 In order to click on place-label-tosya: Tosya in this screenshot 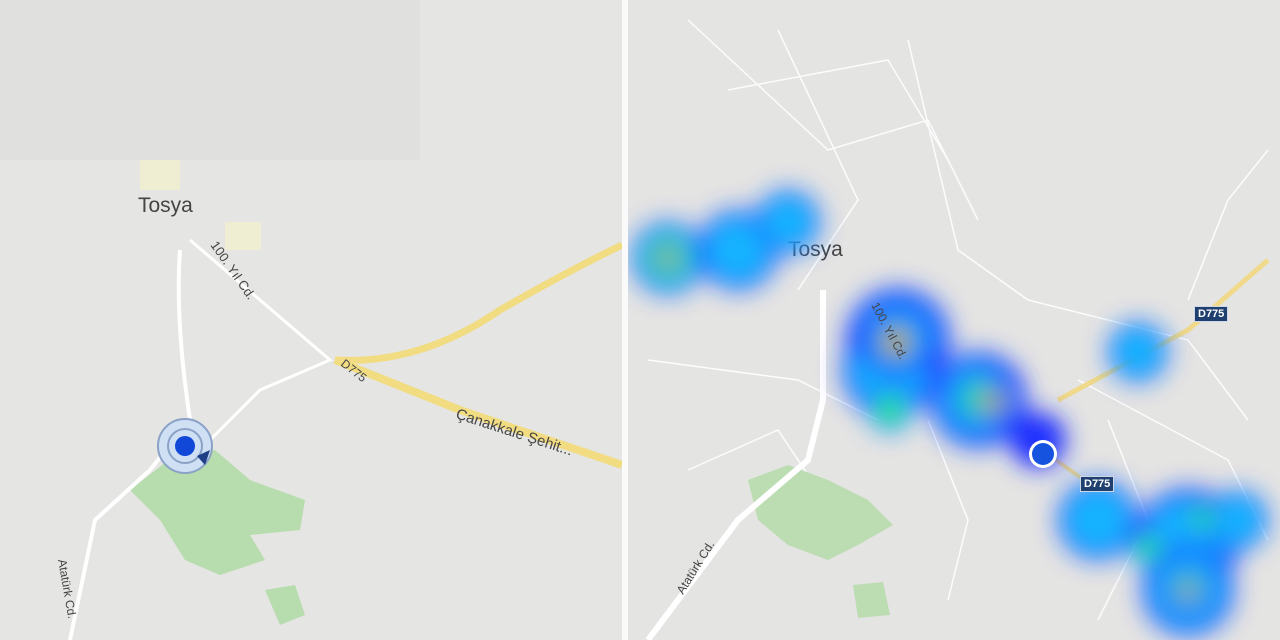, I will do `click(165, 205)`.